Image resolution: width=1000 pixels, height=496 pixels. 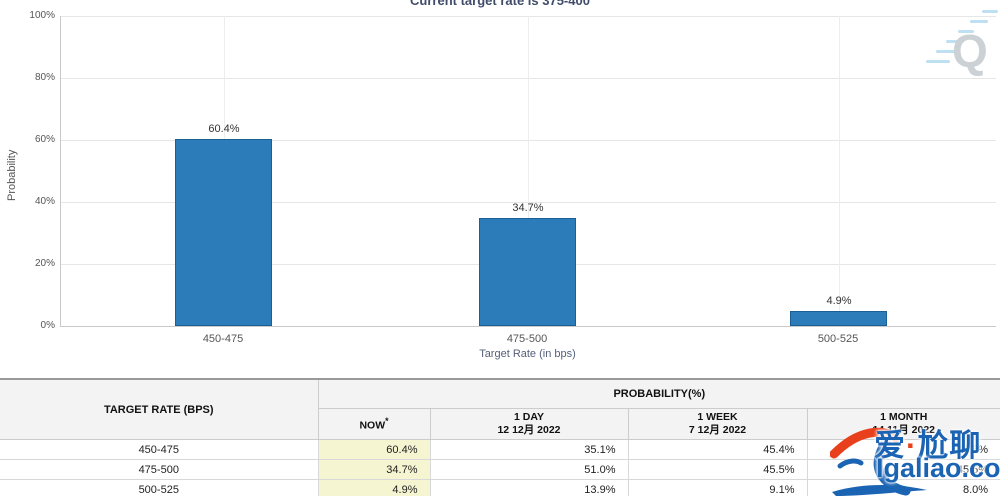 I want to click on y-tick-100: 100%, so click(x=42, y=15).